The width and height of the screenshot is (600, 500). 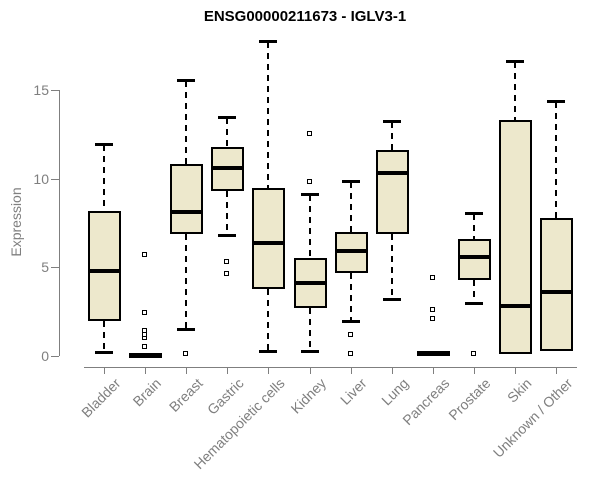 I want to click on x-tick-label: Breast, so click(x=185, y=395).